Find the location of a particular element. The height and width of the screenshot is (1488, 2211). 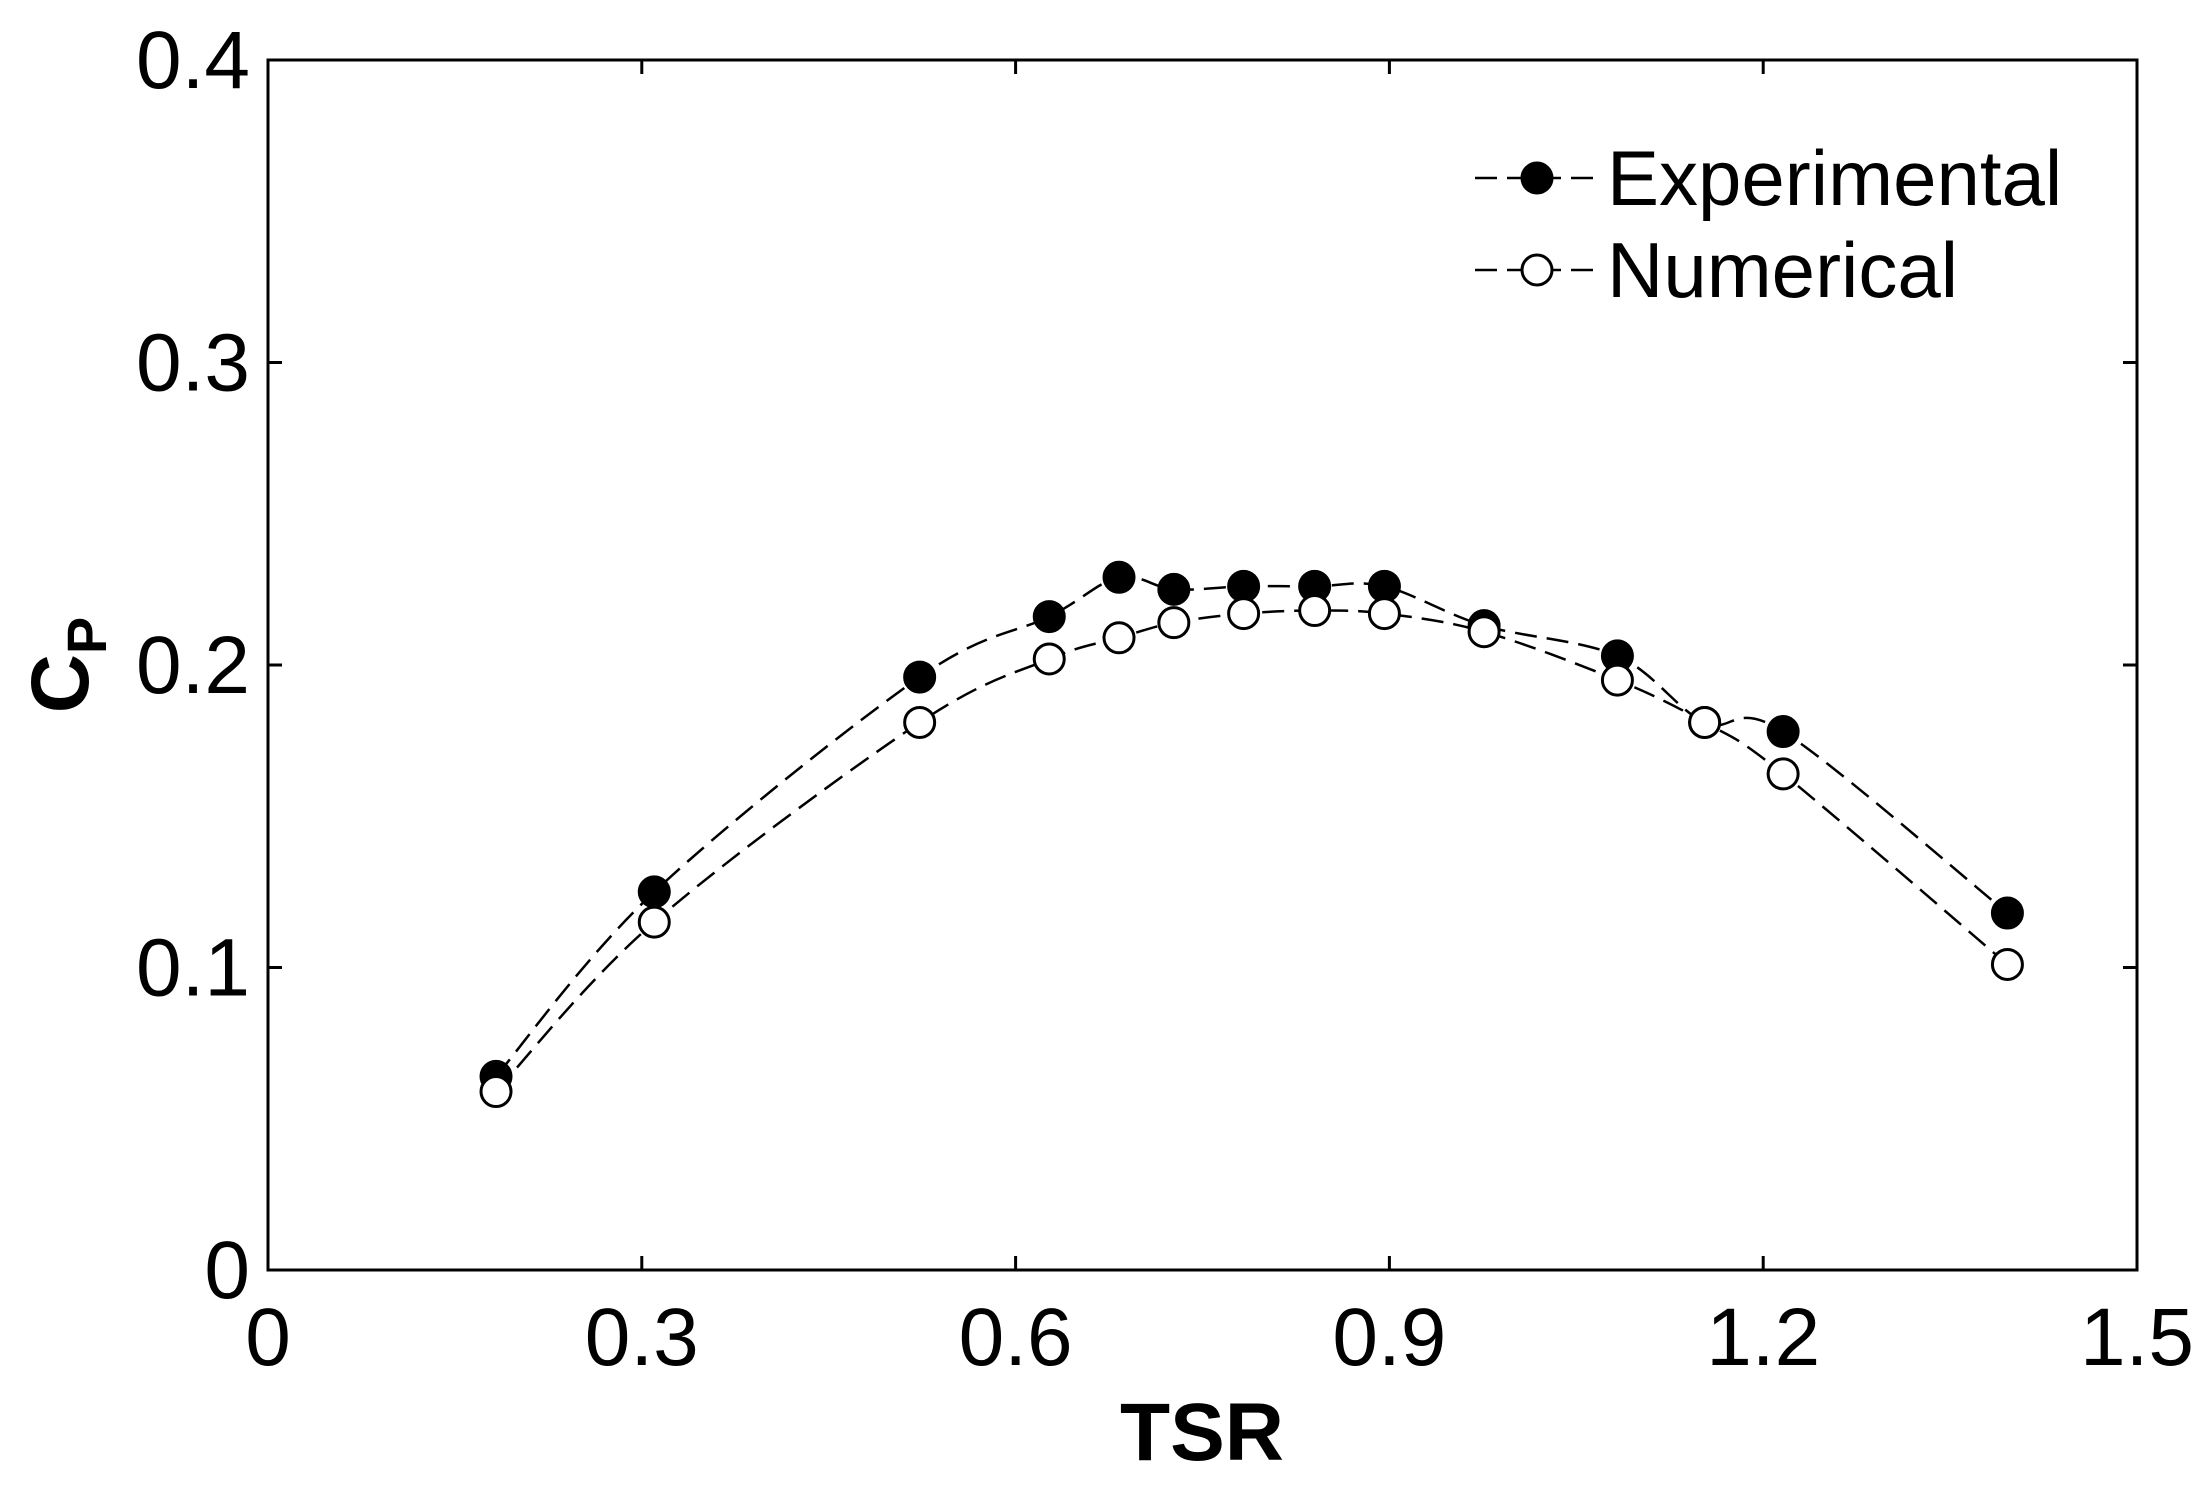

y-tick-label: 0.1 is located at coordinates (193, 968).